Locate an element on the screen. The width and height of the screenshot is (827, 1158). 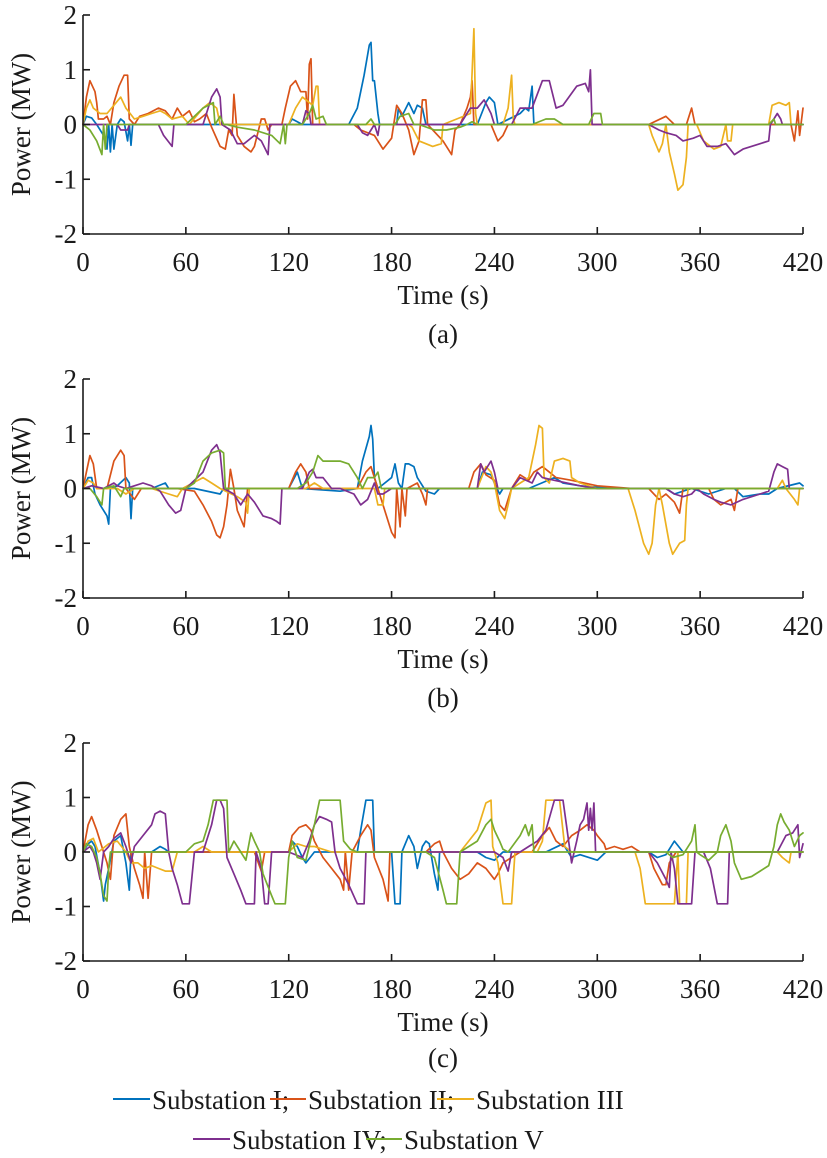
subplot-caption: (b) is located at coordinates (442, 698).